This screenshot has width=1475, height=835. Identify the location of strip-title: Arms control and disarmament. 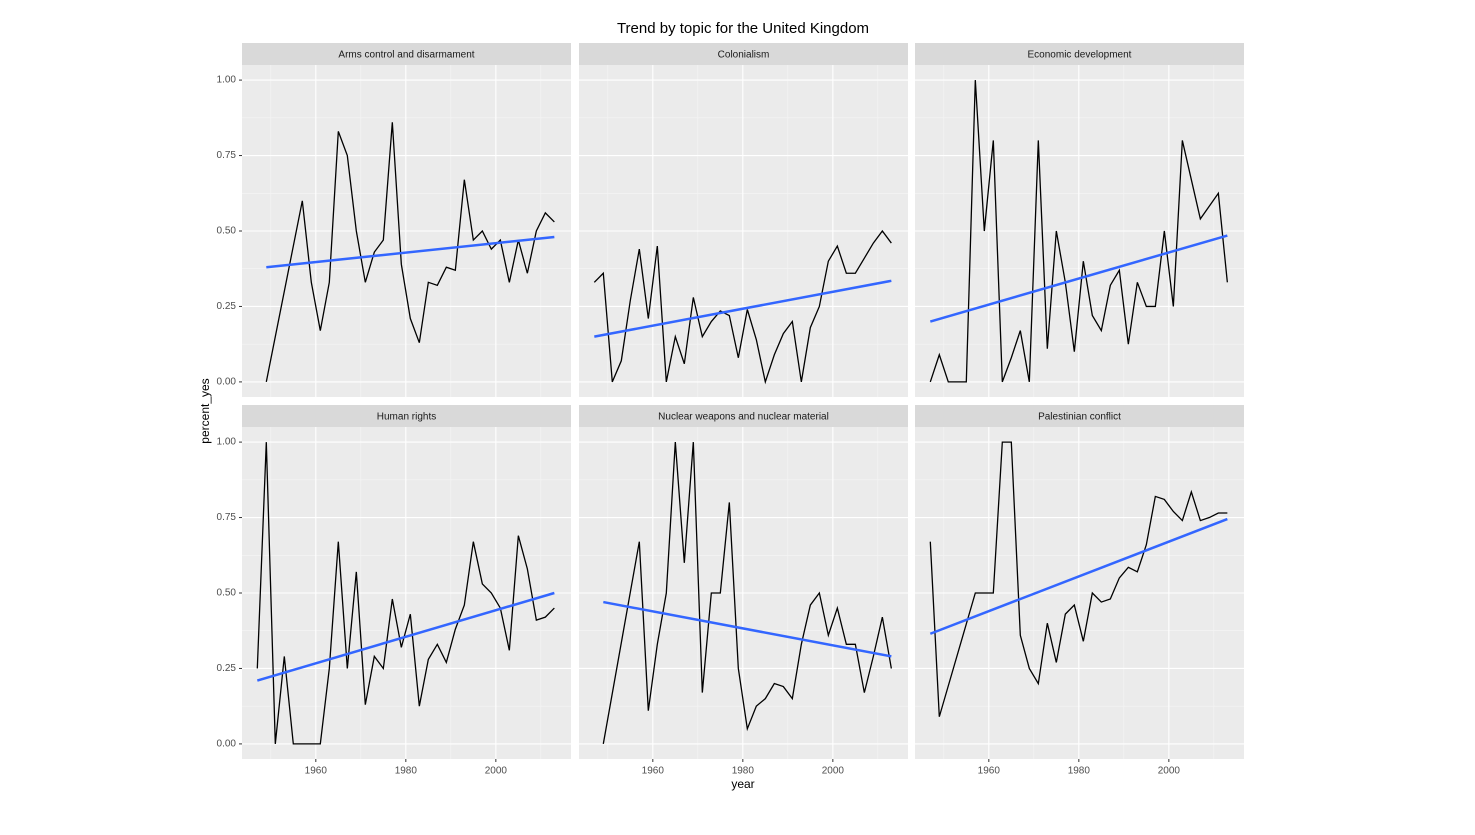
(406, 55).